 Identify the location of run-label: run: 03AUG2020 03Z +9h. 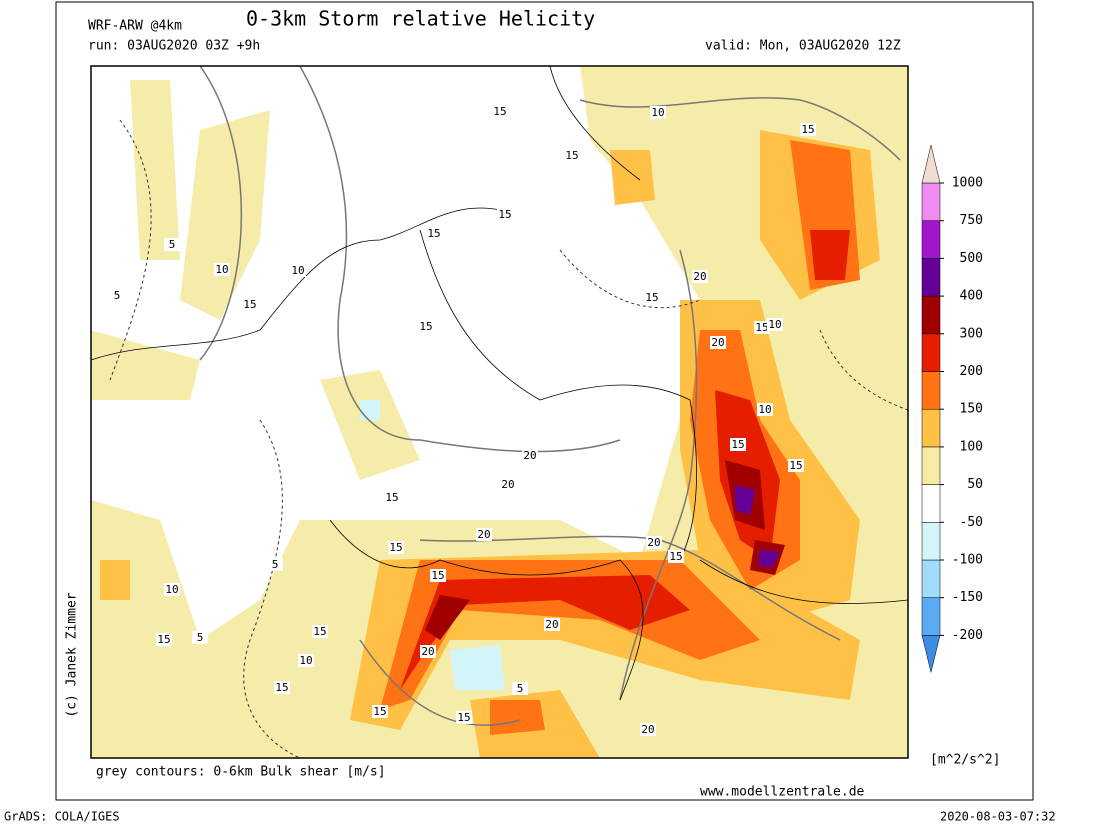
(174, 46).